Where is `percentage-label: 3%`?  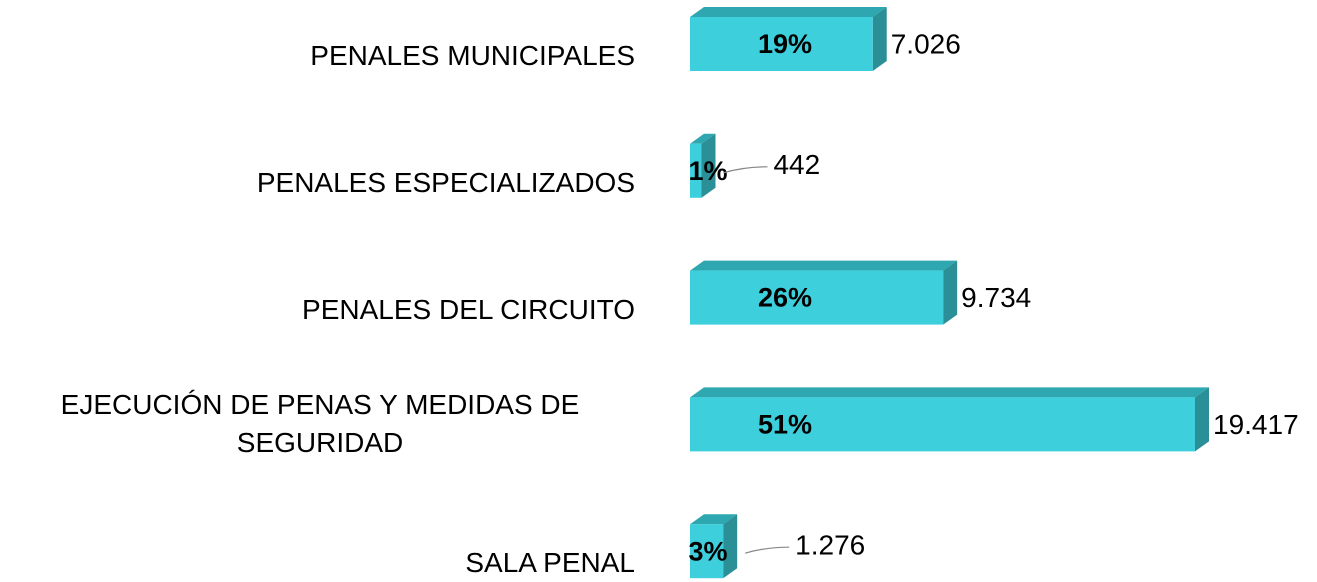 percentage-label: 3% is located at coordinates (707, 551).